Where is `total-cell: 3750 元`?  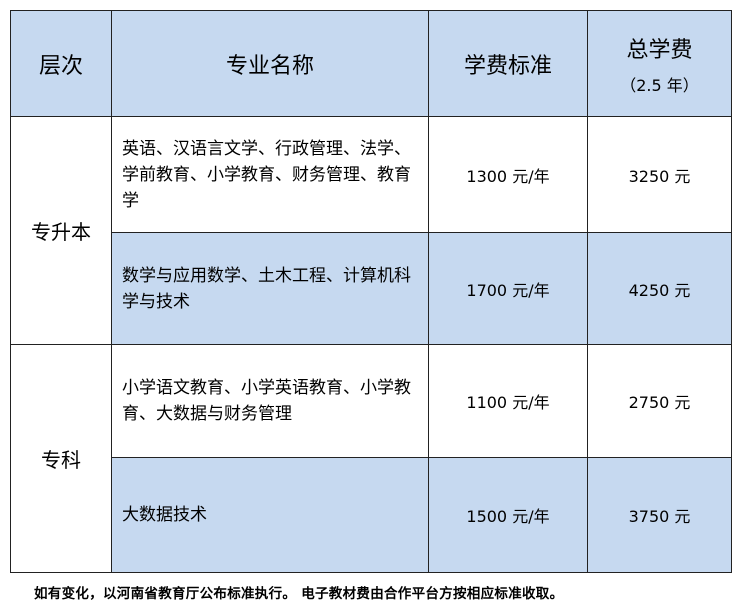 total-cell: 3750 元 is located at coordinates (659, 515).